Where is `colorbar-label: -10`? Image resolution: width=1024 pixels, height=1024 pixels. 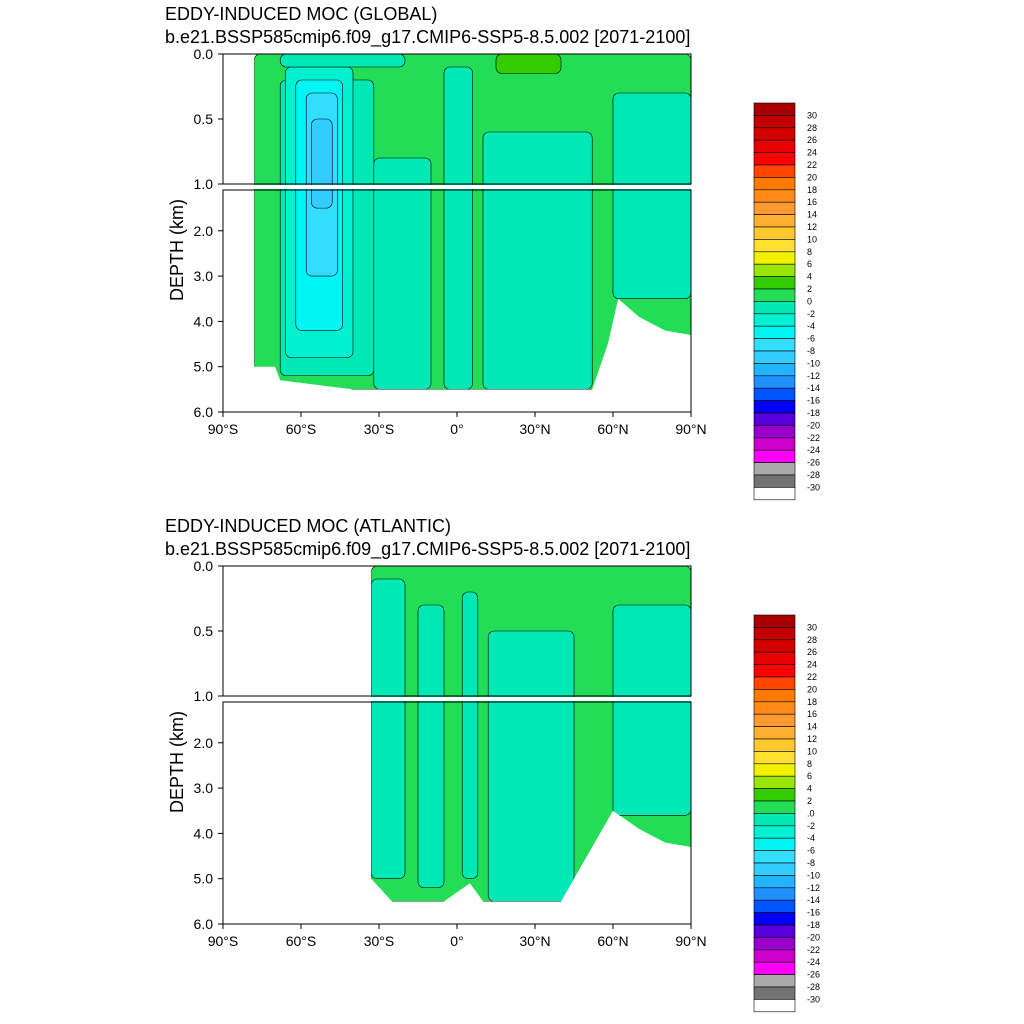 colorbar-label: -10 is located at coordinates (813, 363).